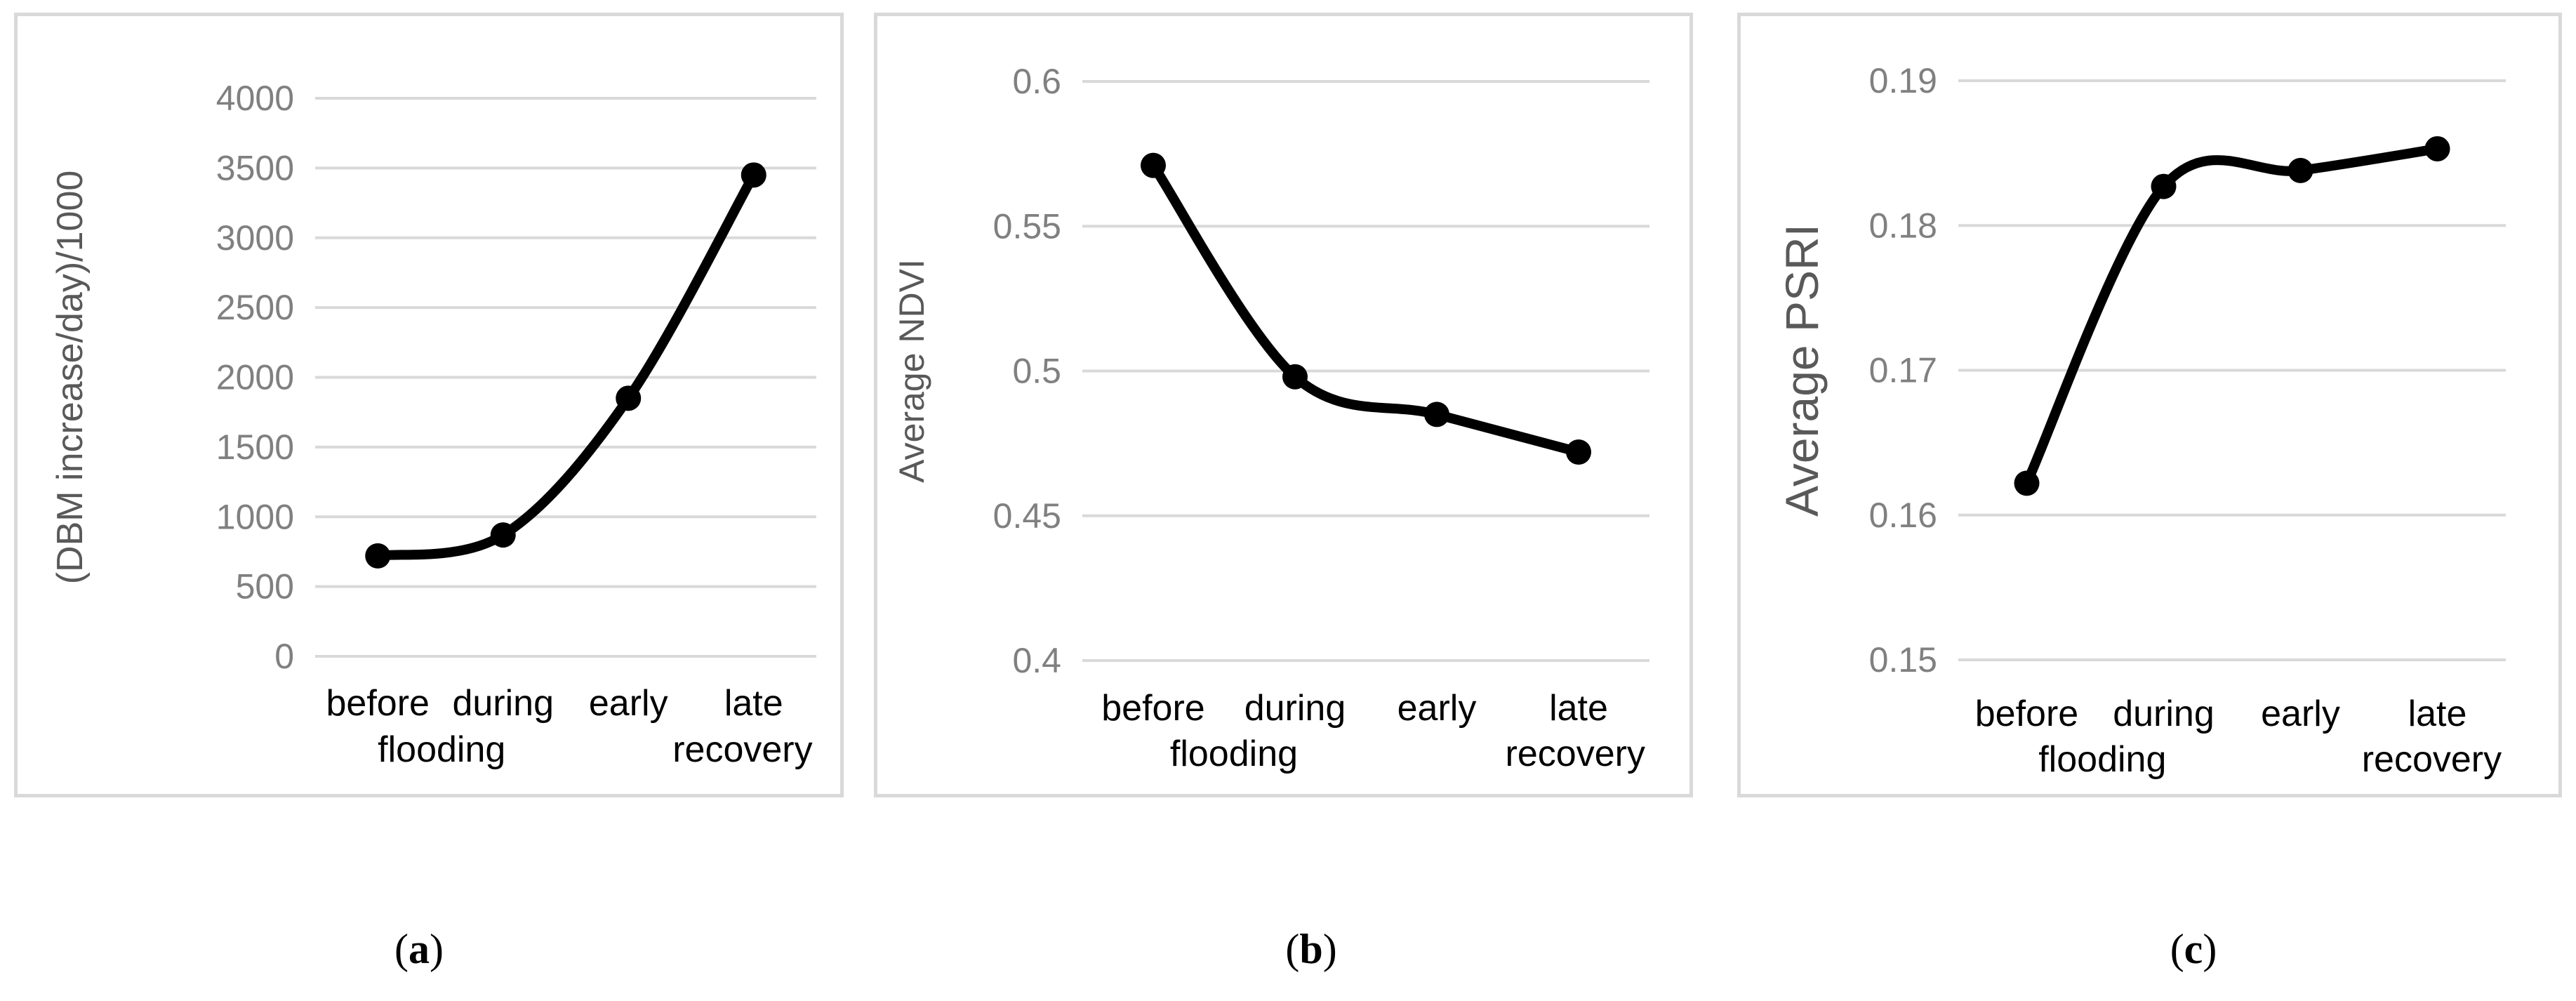 The height and width of the screenshot is (1001, 2576). I want to click on y-tick-label: 0.16, so click(1903, 515).